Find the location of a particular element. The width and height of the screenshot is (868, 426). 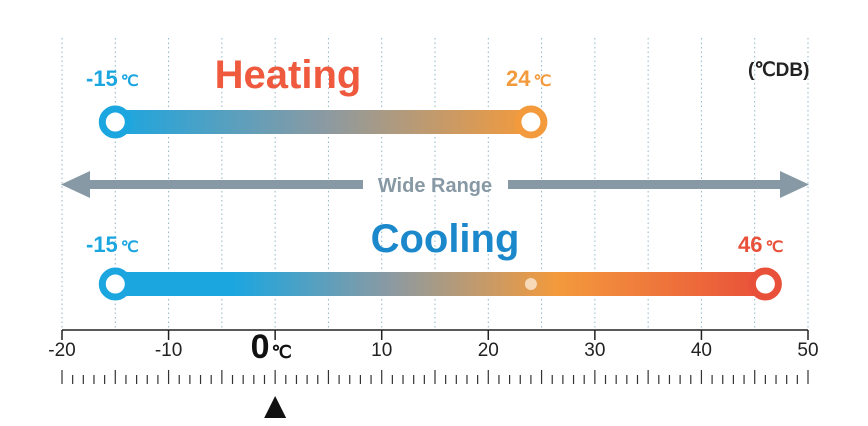

tick-label: 10 is located at coordinates (381, 350).